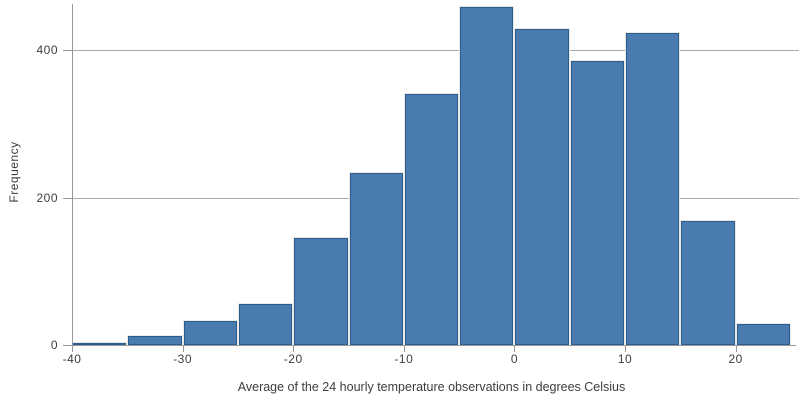  I want to click on y-tick-label: 200, so click(47, 197).